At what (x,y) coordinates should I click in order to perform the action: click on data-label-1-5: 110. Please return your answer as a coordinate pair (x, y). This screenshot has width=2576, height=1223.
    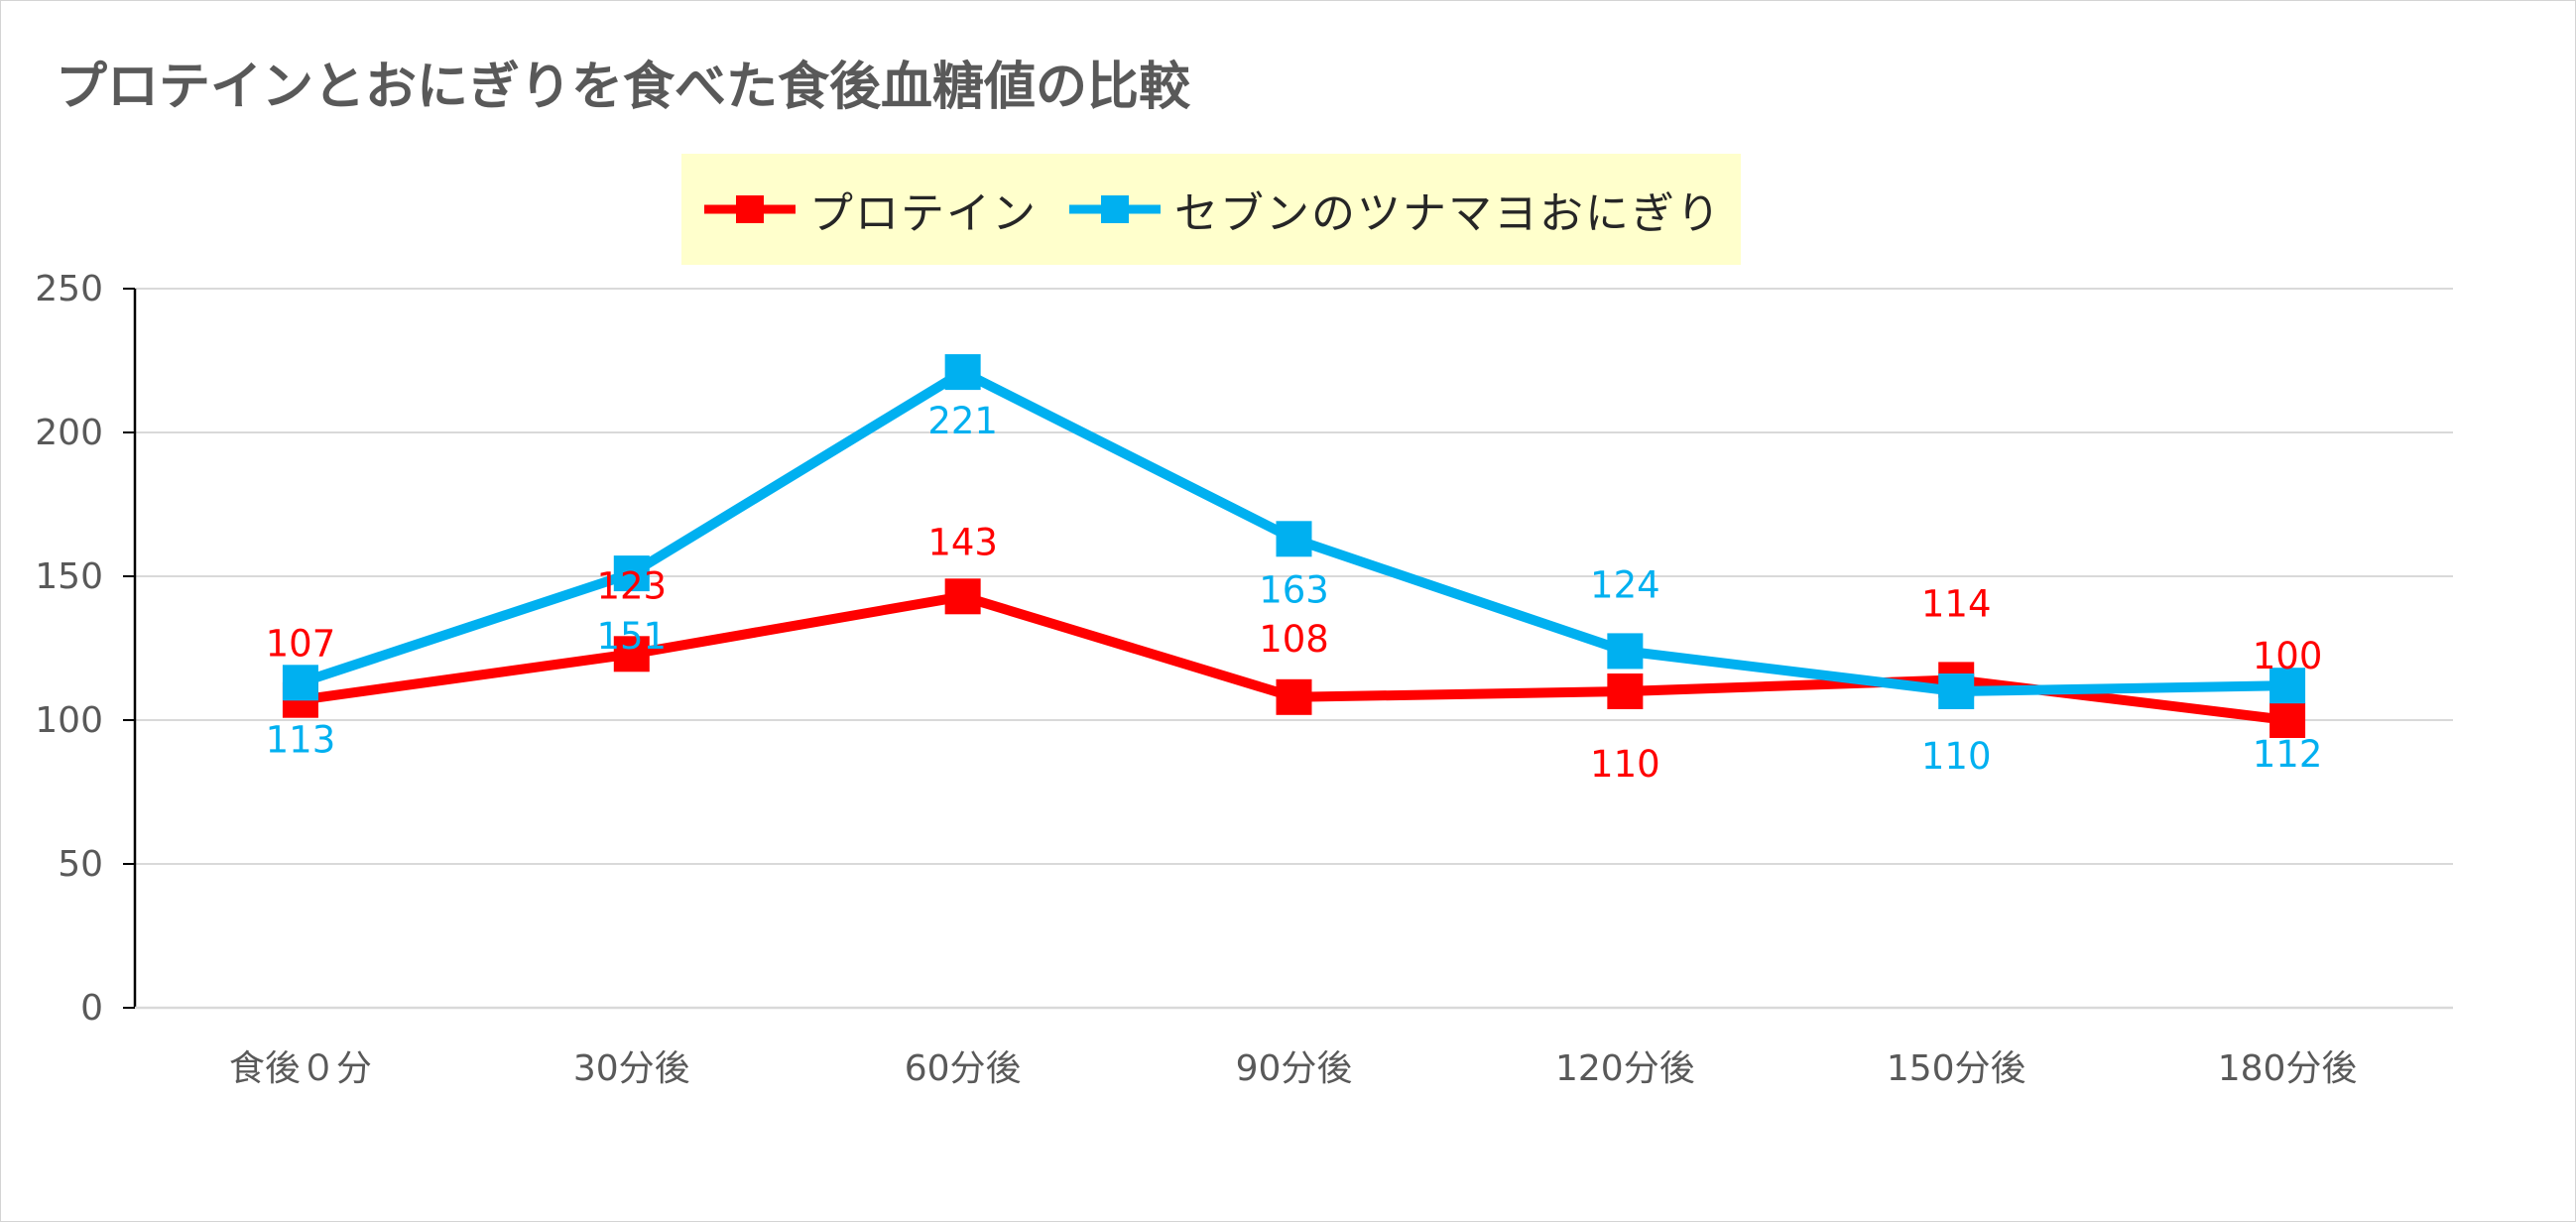
    Looking at the image, I should click on (1956, 756).